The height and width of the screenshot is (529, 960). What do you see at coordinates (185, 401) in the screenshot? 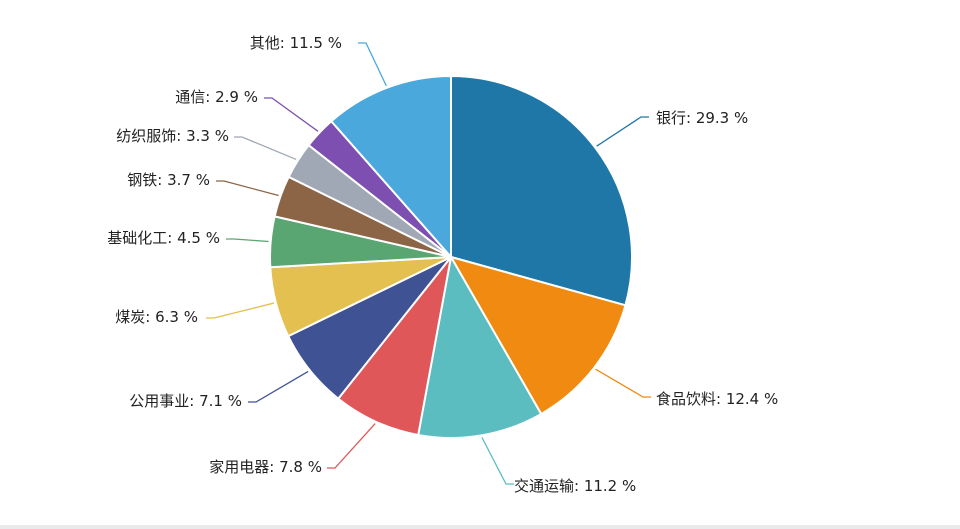
I see `slice-label: 公用事业: 7.1 %` at bounding box center [185, 401].